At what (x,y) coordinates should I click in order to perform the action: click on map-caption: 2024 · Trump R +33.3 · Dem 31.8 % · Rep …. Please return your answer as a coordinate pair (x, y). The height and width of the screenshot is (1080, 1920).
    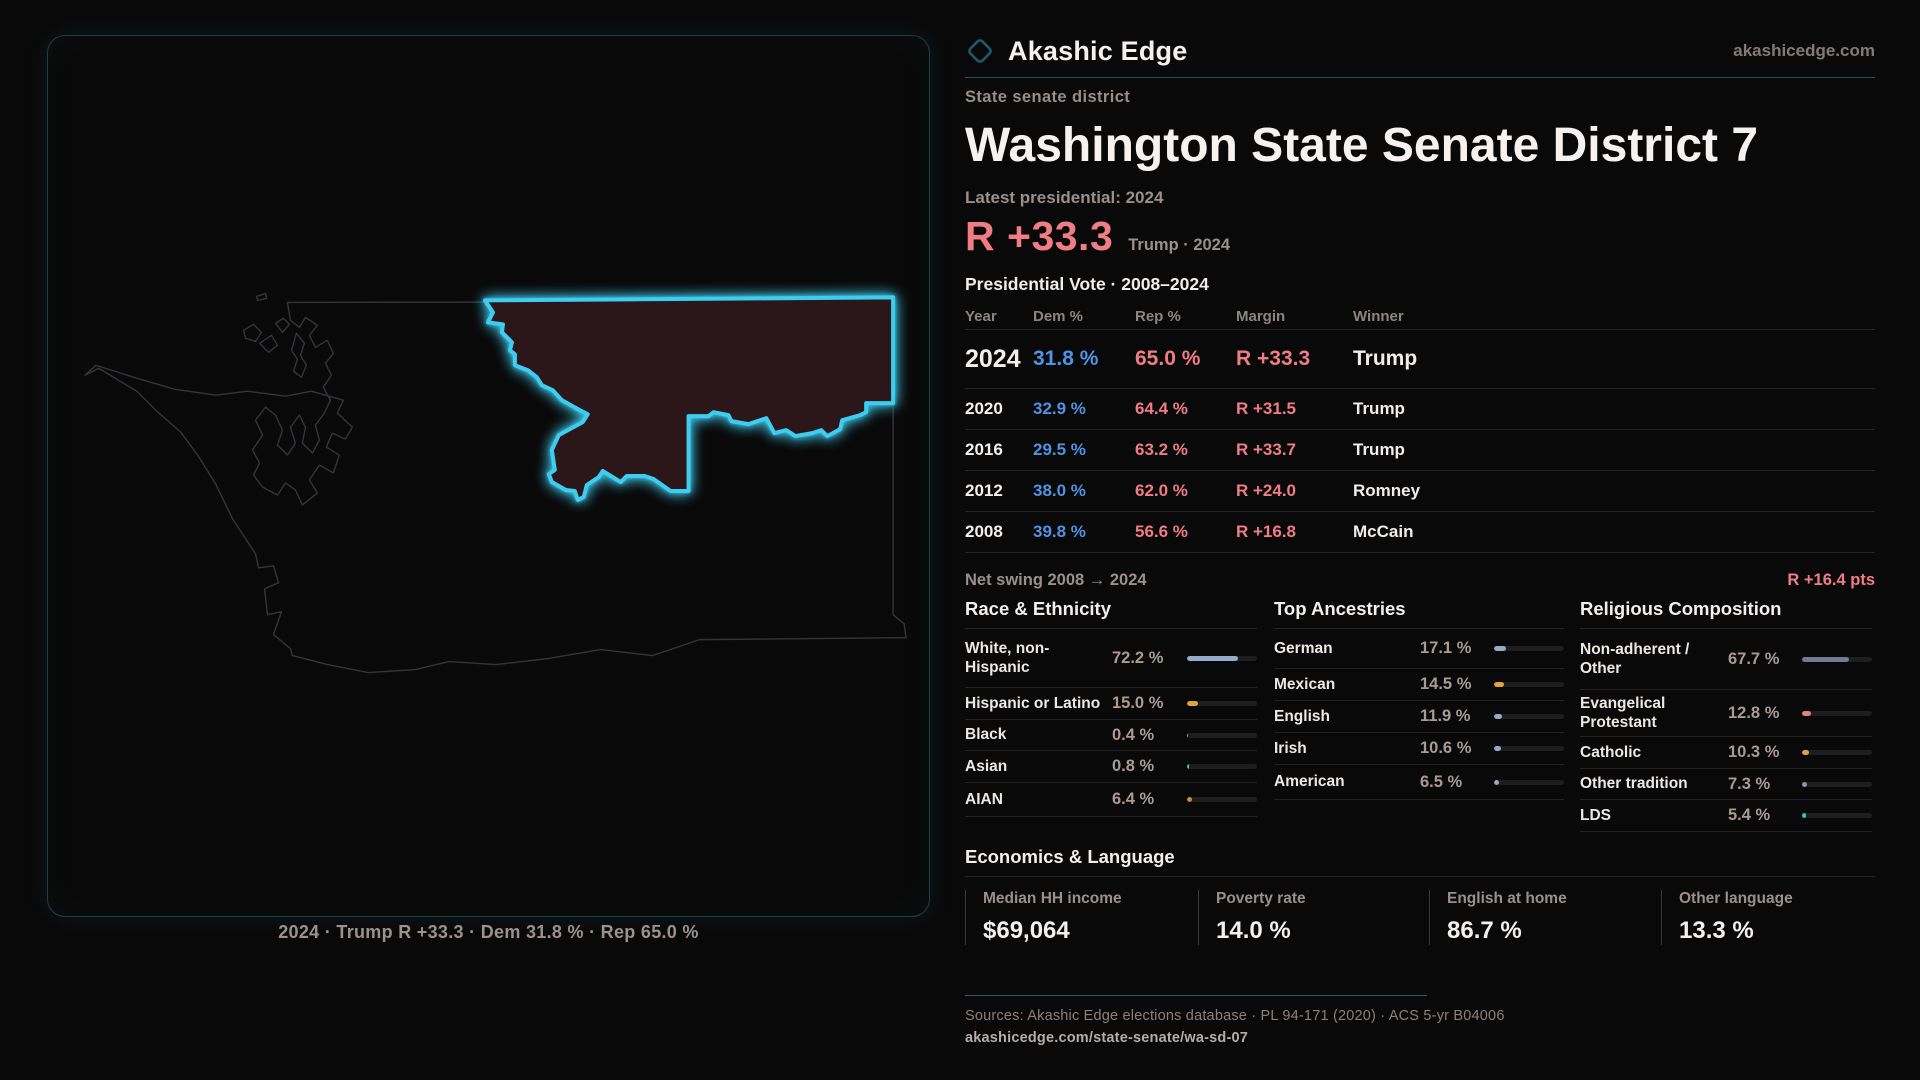
    Looking at the image, I should click on (488, 932).